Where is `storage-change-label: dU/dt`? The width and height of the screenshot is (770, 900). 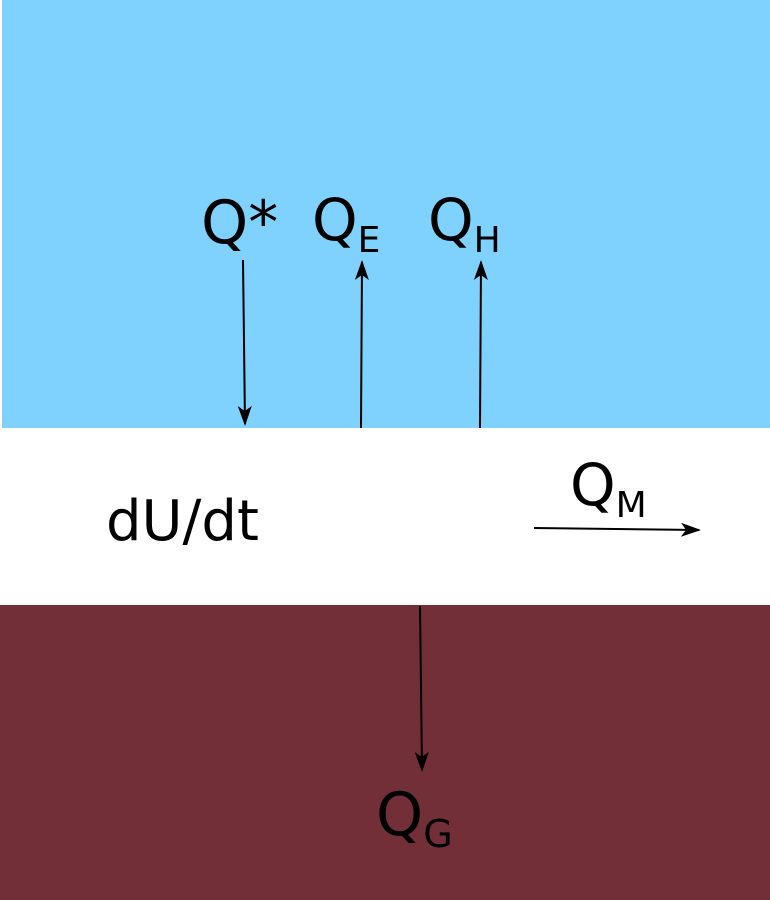
storage-change-label: dU/dt is located at coordinates (182, 521).